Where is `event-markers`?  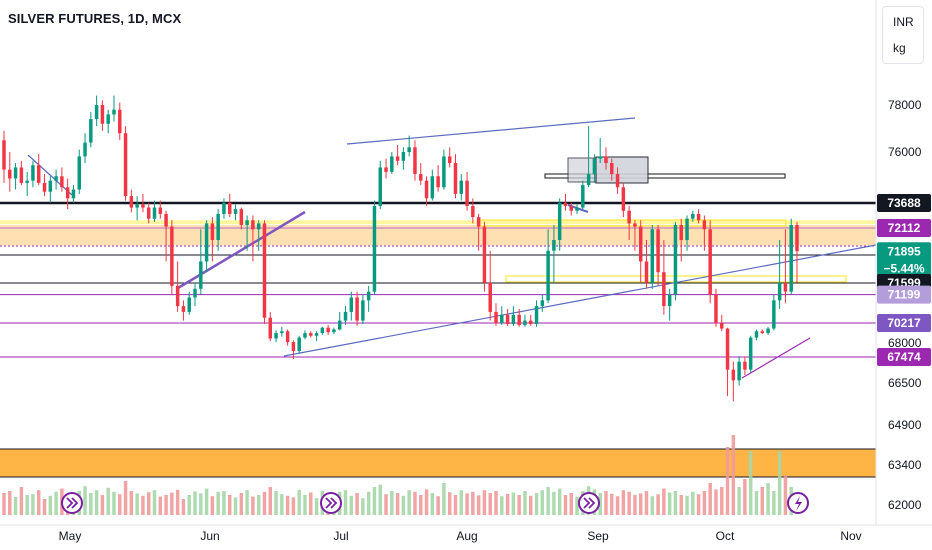
event-markers is located at coordinates (435, 503).